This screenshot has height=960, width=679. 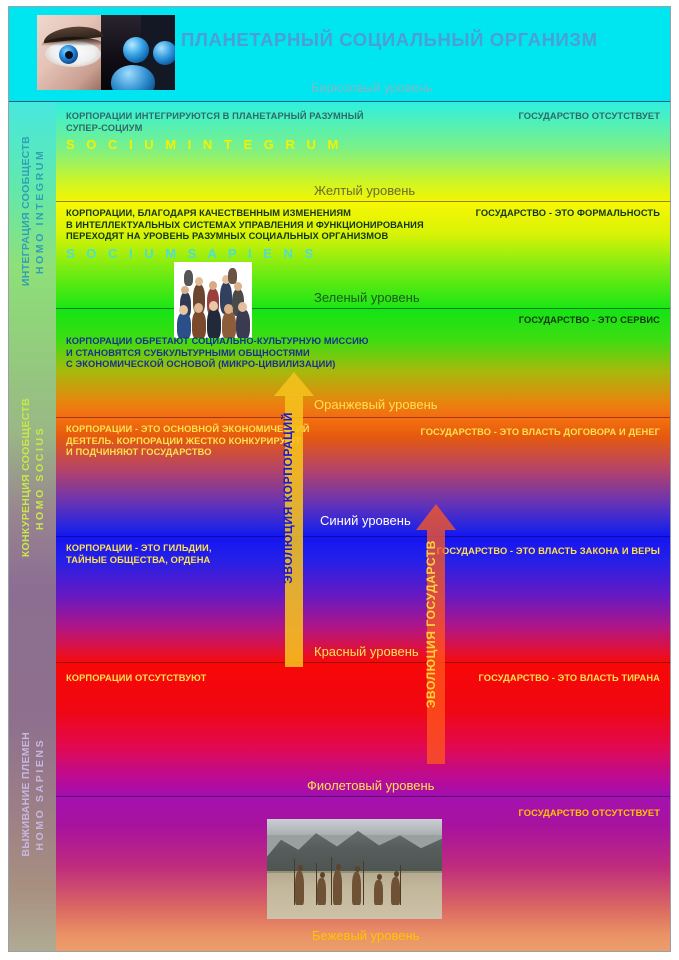 I want to click on separator-green, so click(x=339, y=308).